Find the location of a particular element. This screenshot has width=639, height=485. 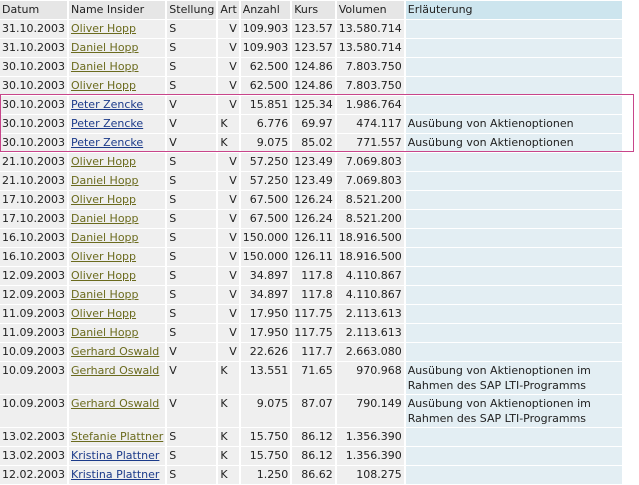

cell-kurs: 86.62 is located at coordinates (313, 475).